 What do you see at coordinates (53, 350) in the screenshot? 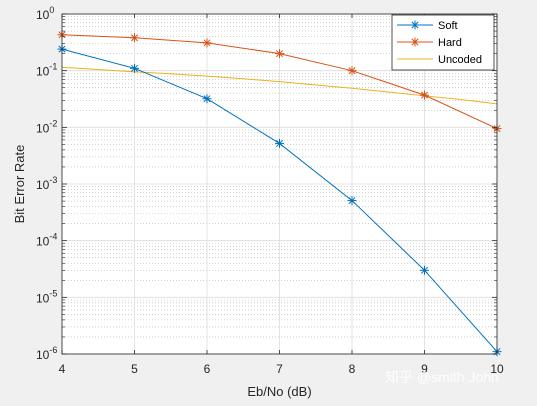
I see `y-tick-exponent: -6` at bounding box center [53, 350].